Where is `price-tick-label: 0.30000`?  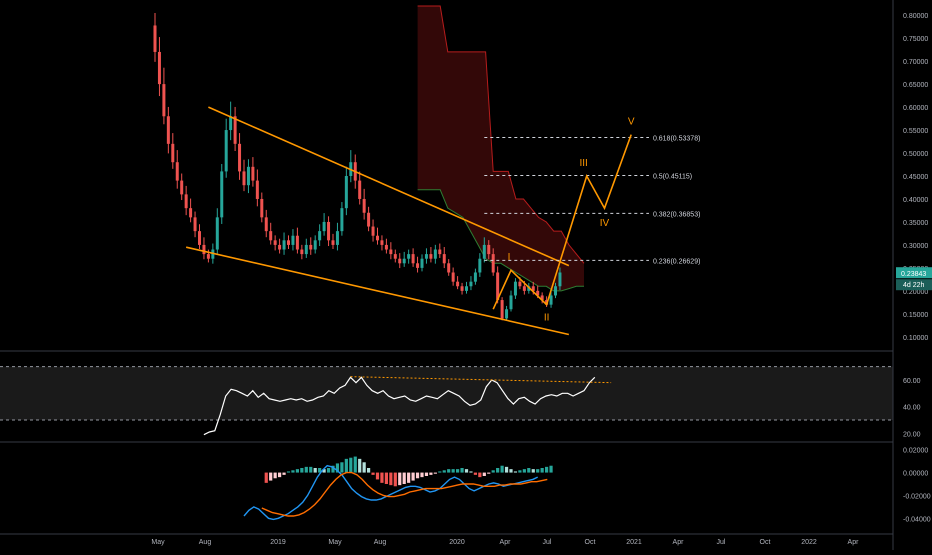 price-tick-label: 0.30000 is located at coordinates (915, 246).